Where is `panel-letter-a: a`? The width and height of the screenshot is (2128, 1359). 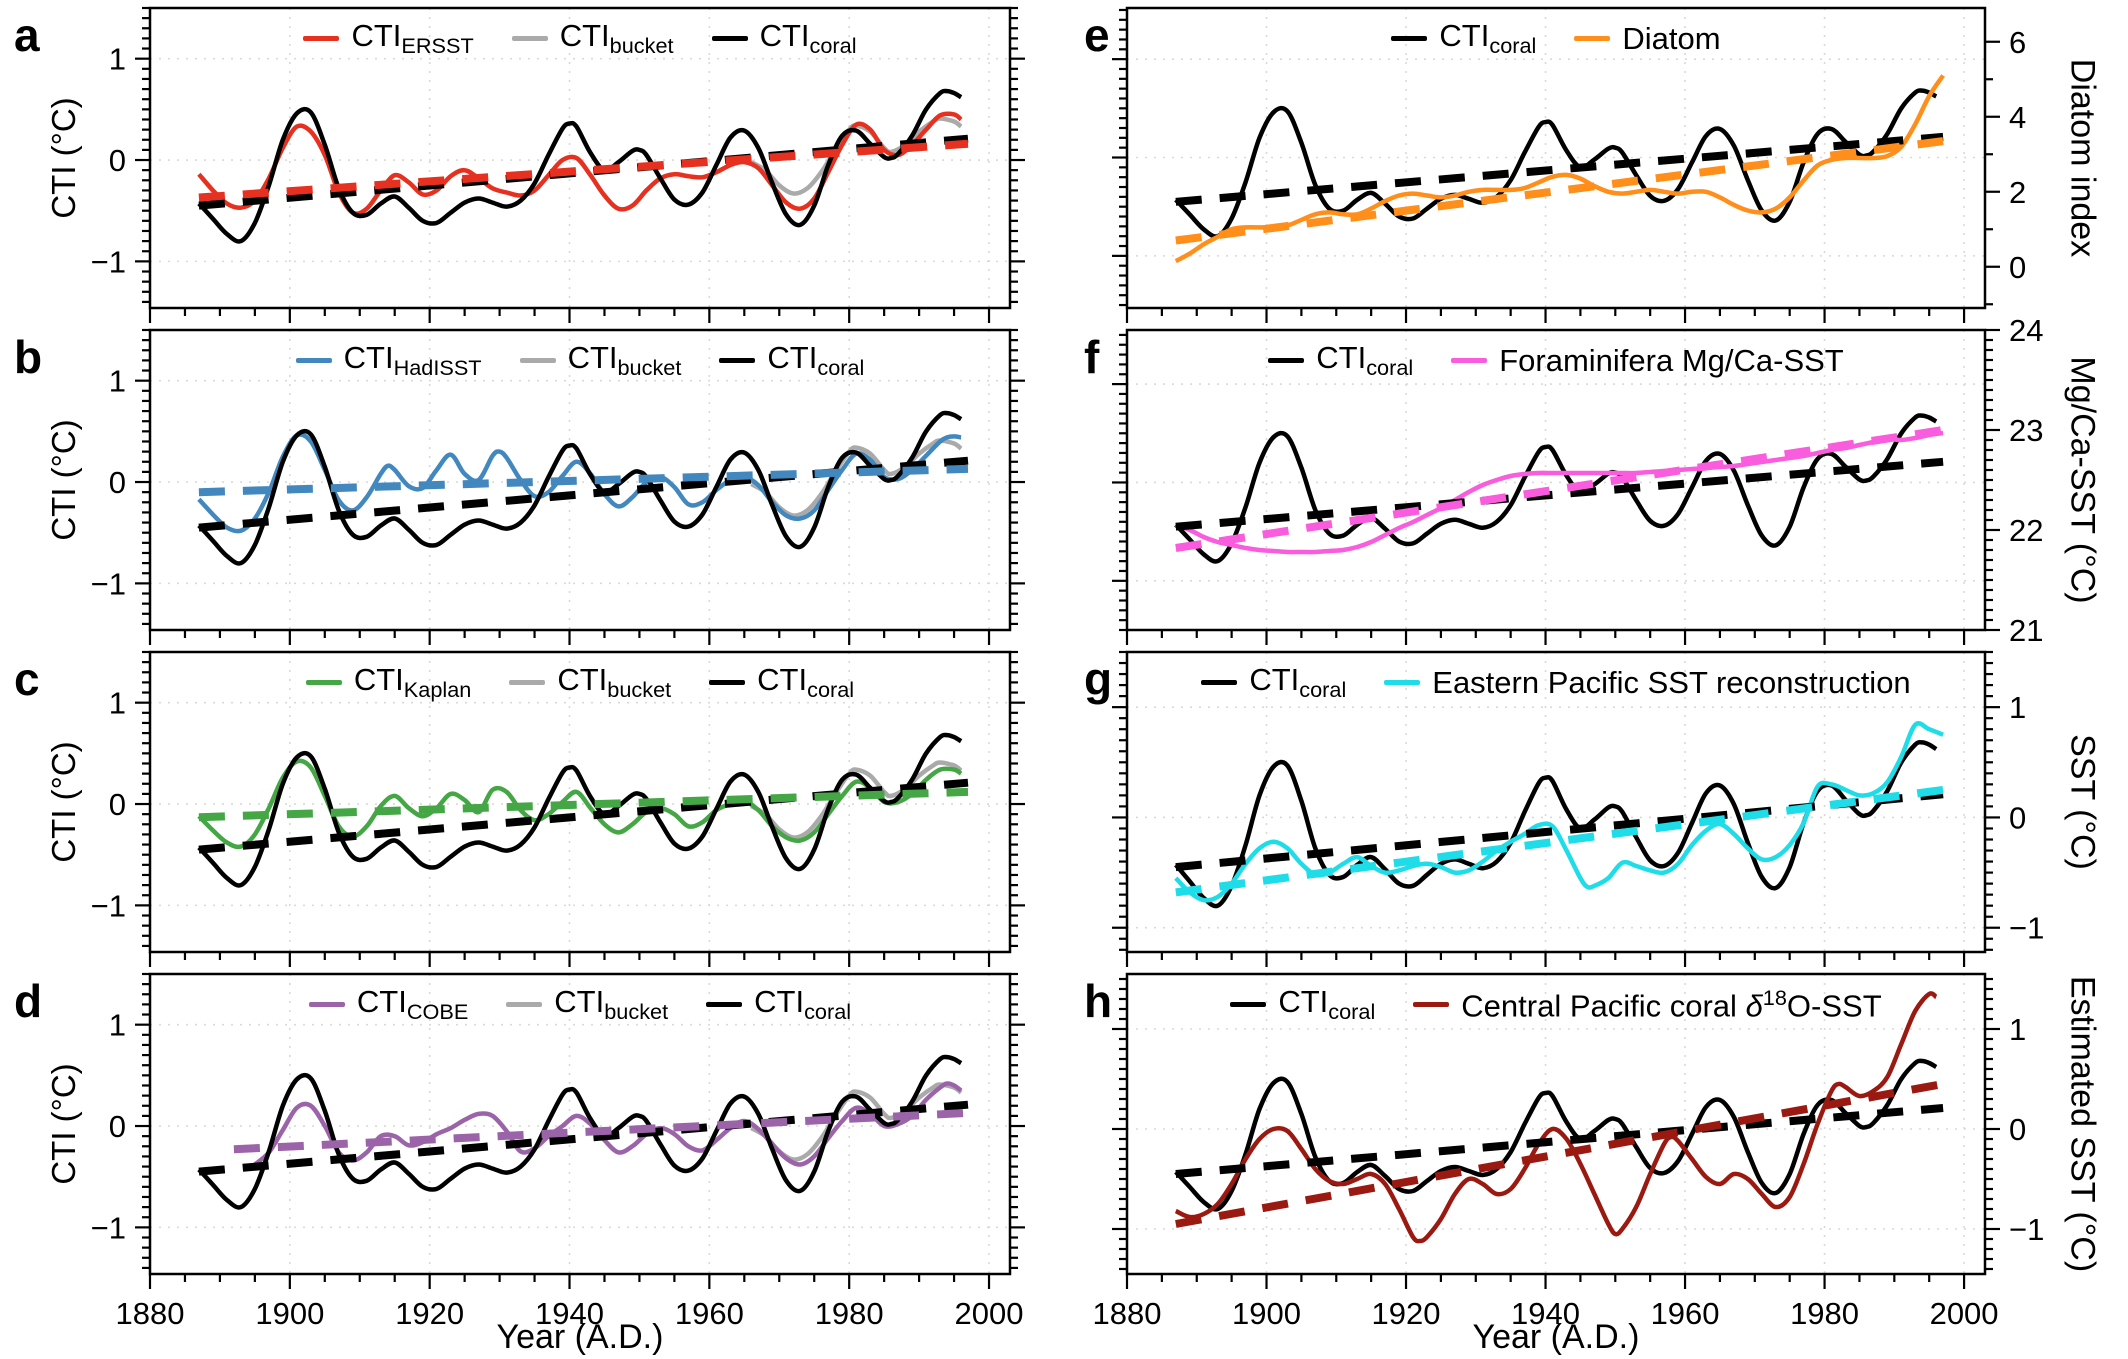 panel-letter-a: a is located at coordinates (27, 35).